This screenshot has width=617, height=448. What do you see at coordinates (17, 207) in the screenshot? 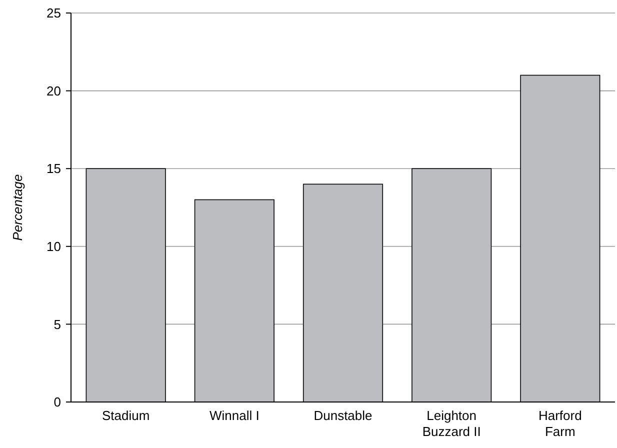
I see `y-axis-title: Percentage` at bounding box center [17, 207].